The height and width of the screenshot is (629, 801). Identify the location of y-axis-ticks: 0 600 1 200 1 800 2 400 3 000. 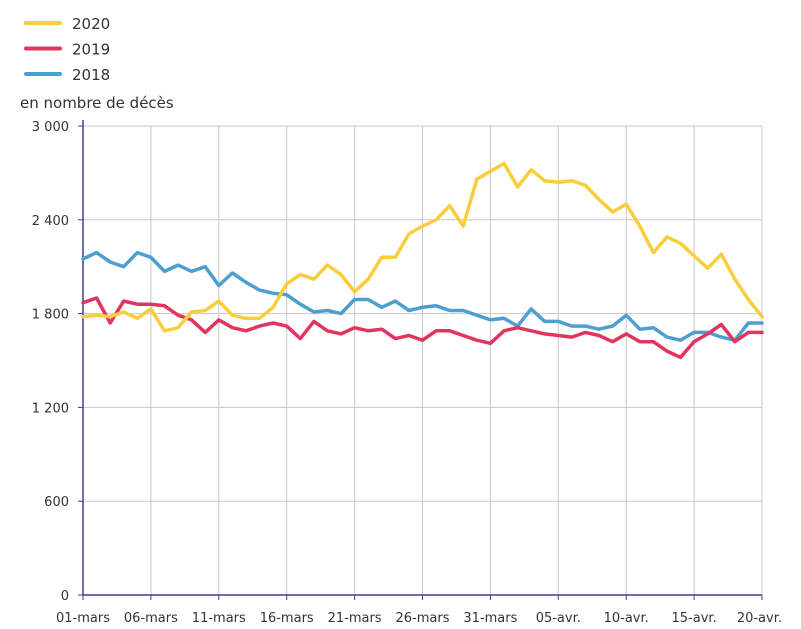
(57, 362).